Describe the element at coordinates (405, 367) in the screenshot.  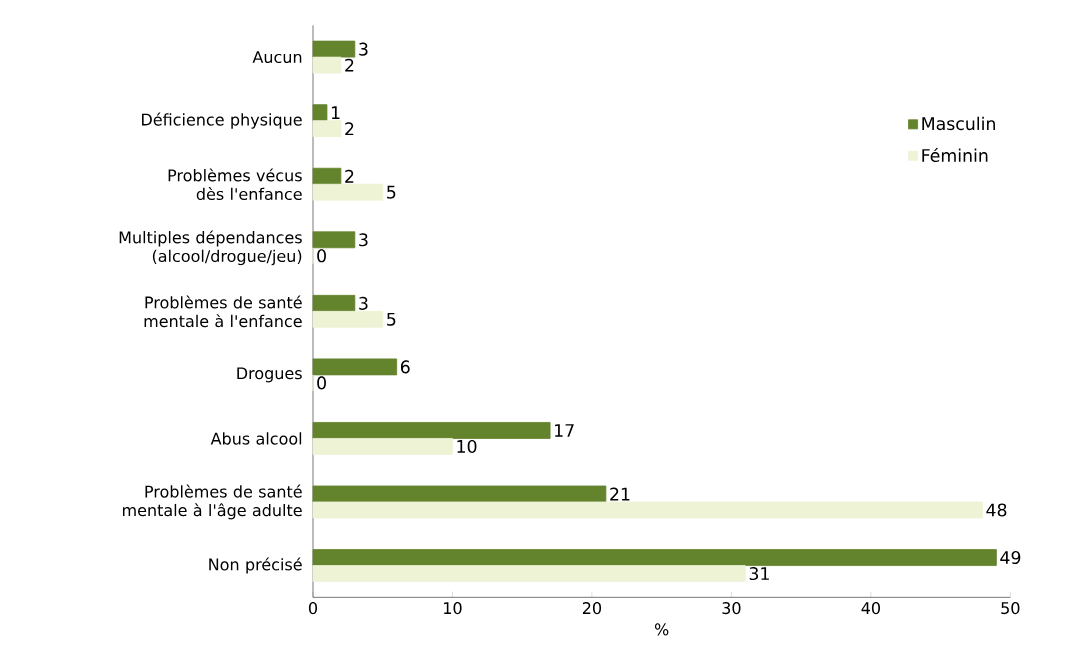
I see `data-label: 6` at that location.